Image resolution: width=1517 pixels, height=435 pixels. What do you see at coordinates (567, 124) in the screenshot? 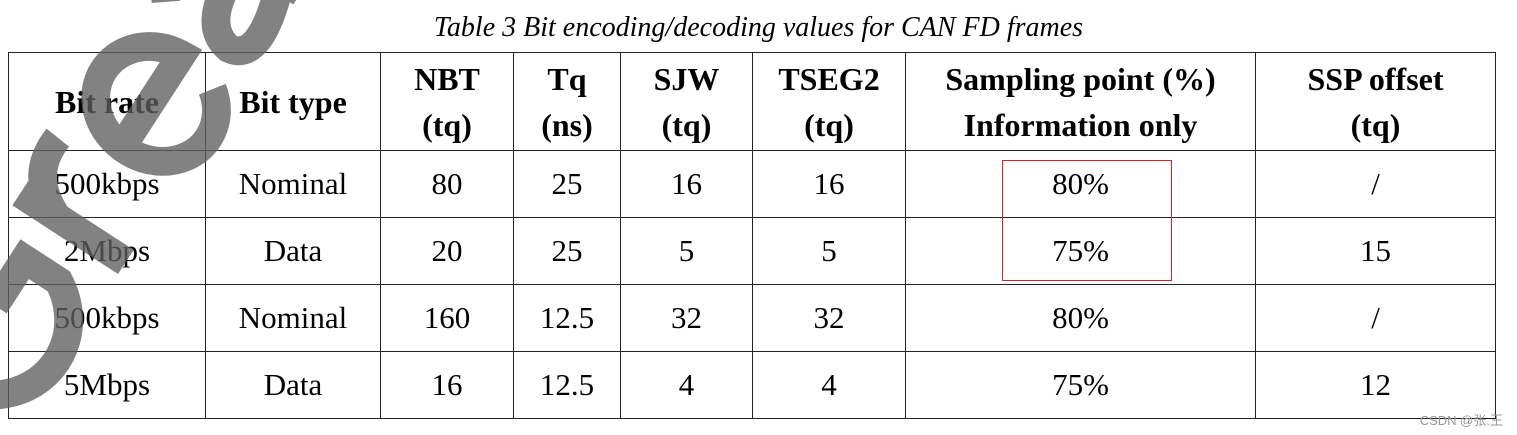
I see `column-header-line: (ns)` at bounding box center [567, 124].